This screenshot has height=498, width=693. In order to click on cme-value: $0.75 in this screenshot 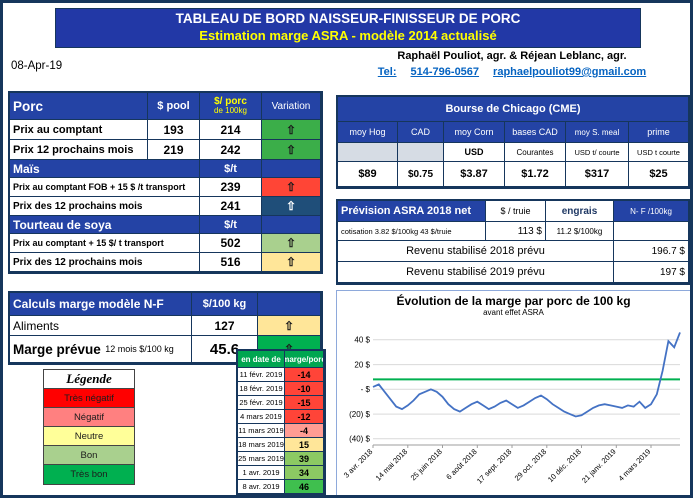, I will do `click(421, 174)`.